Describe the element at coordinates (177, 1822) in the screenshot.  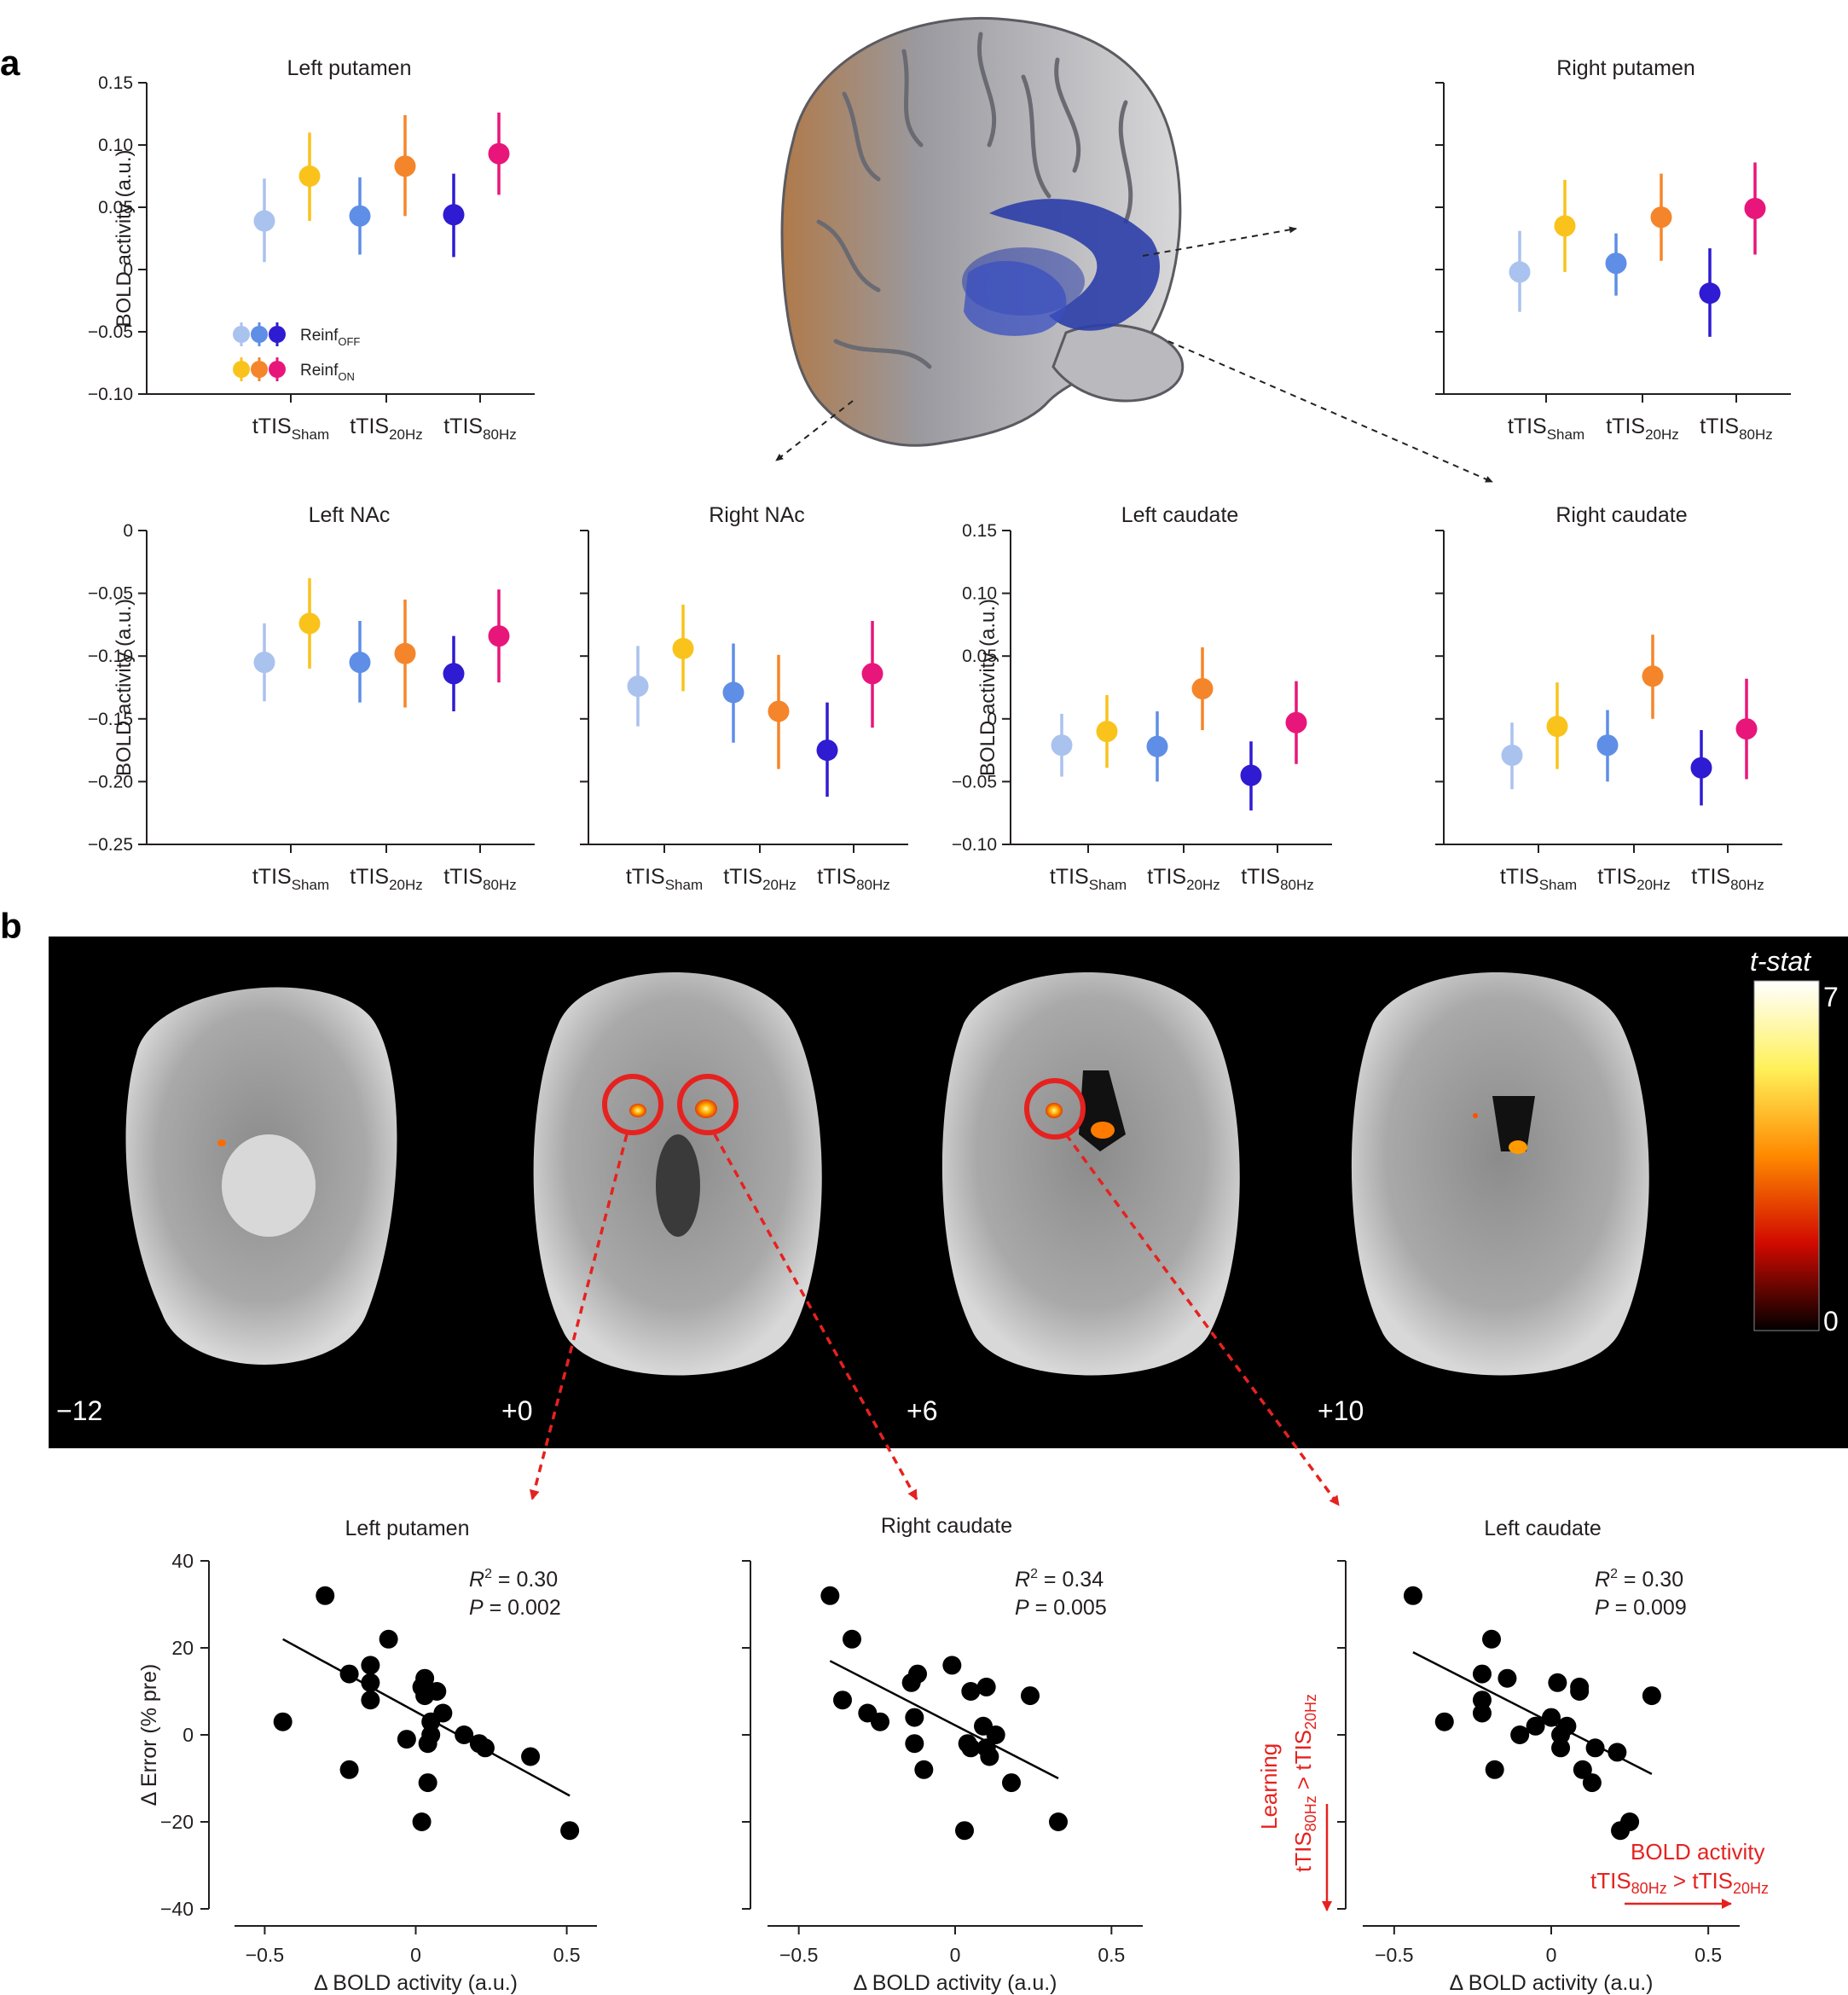
I see `y-tick-label: −20` at that location.